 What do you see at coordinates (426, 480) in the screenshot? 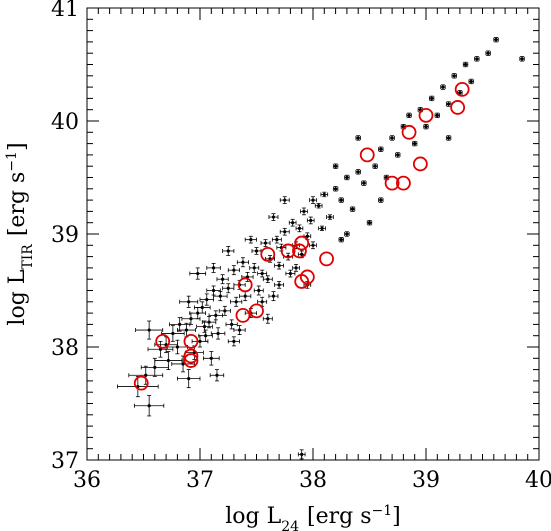
I see `x-tick-label: 39` at bounding box center [426, 480].